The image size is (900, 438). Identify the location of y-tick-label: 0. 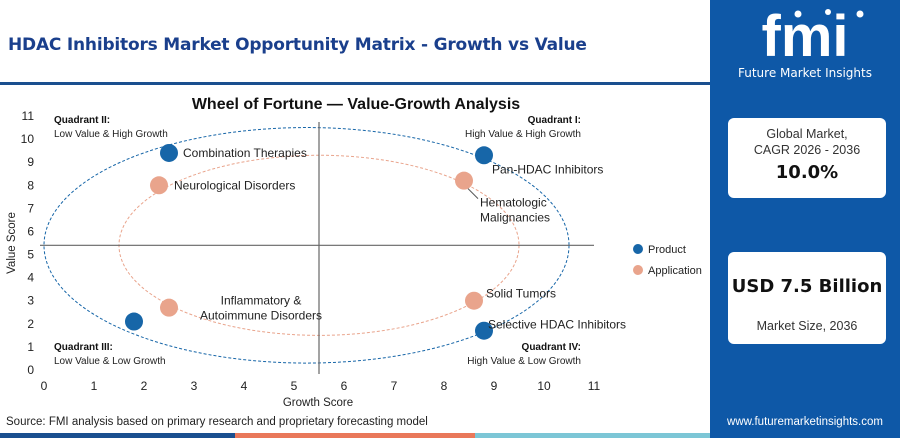
(30, 370).